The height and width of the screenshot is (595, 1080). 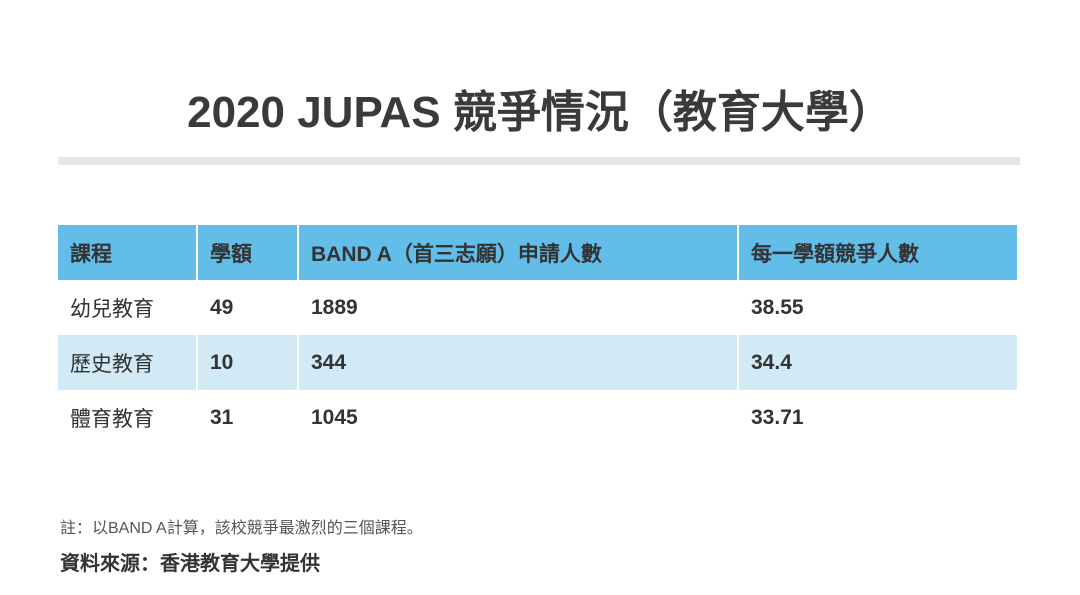 What do you see at coordinates (878, 362) in the screenshot?
I see `table-cell: 34.4` at bounding box center [878, 362].